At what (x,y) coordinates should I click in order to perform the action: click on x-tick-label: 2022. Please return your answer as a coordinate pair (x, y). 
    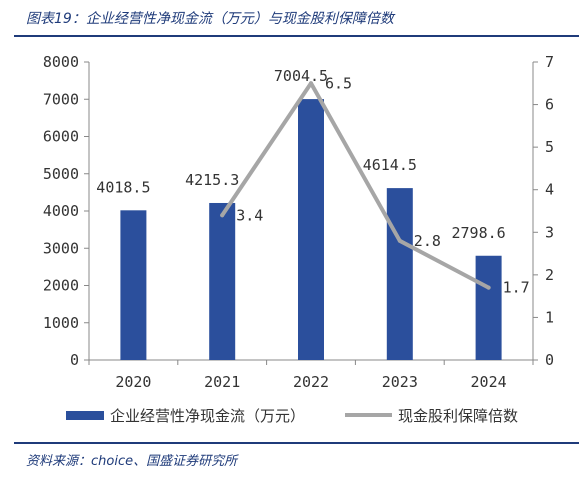
    Looking at the image, I should click on (311, 382).